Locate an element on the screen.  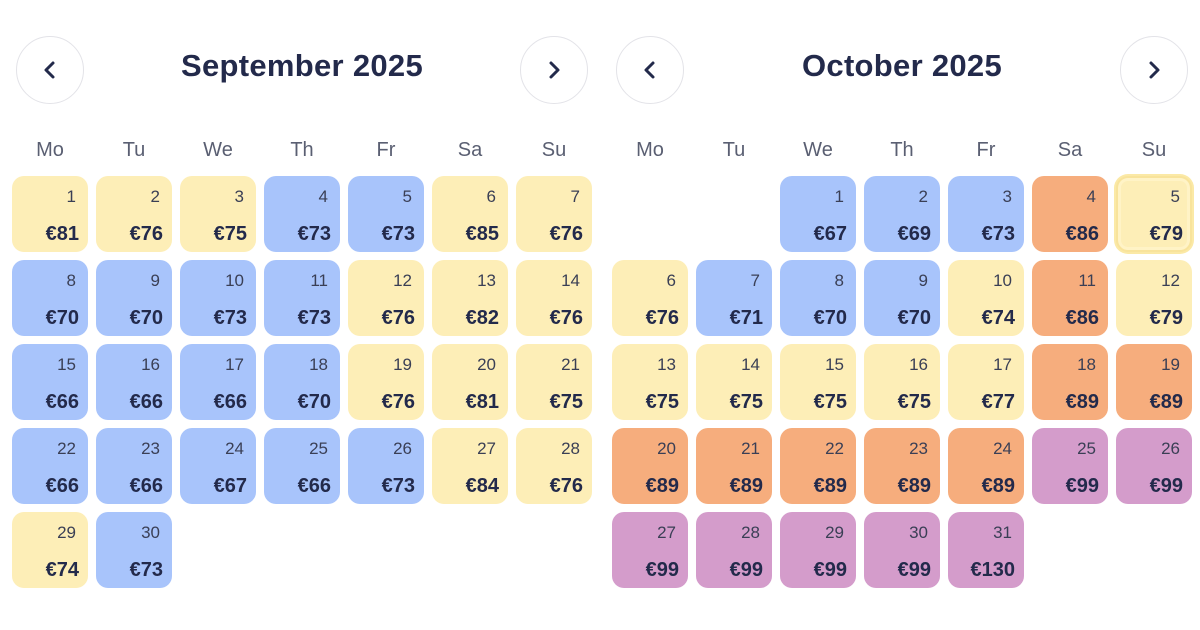
day-number: 23 is located at coordinates (150, 448).